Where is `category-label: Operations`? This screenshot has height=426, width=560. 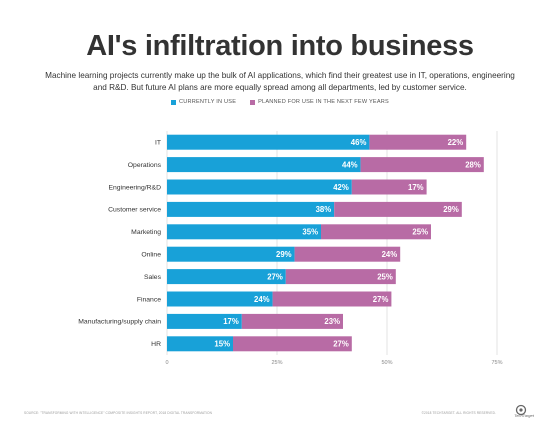 category-label: Operations is located at coordinates (145, 165).